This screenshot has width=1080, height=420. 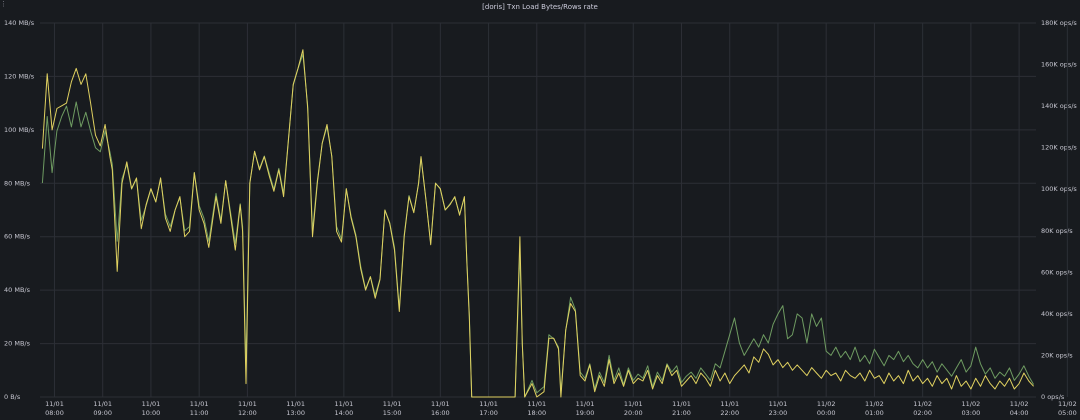 What do you see at coordinates (1059, 148) in the screenshot?
I see `y-right-tick-label: 120K ops/s` at bounding box center [1059, 148].